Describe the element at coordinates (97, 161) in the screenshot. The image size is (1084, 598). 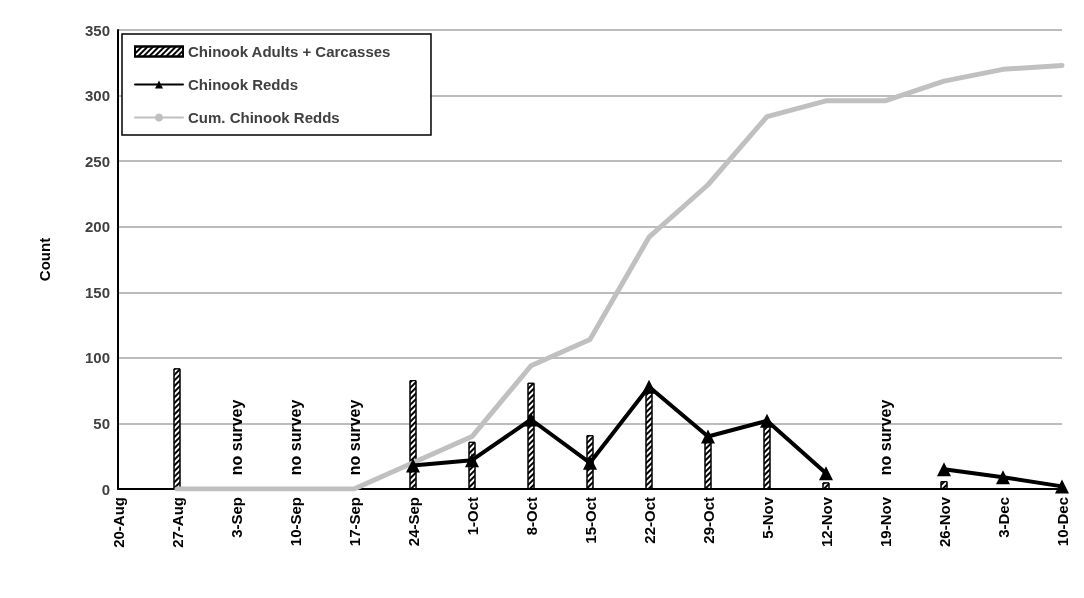
I see `y-tick-label: 250` at that location.